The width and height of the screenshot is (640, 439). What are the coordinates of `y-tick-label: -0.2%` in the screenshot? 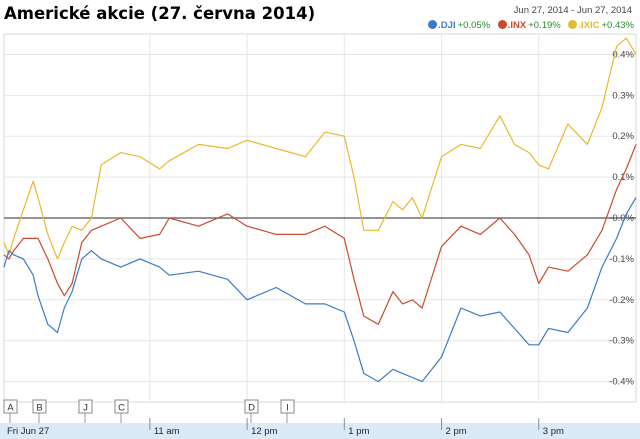 It's located at (621, 300).